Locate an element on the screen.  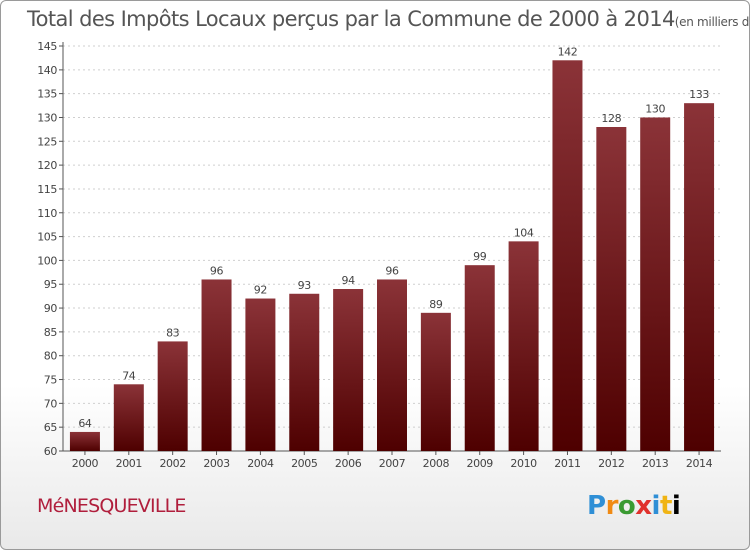
y-tick-label: 135 is located at coordinates (47, 94).